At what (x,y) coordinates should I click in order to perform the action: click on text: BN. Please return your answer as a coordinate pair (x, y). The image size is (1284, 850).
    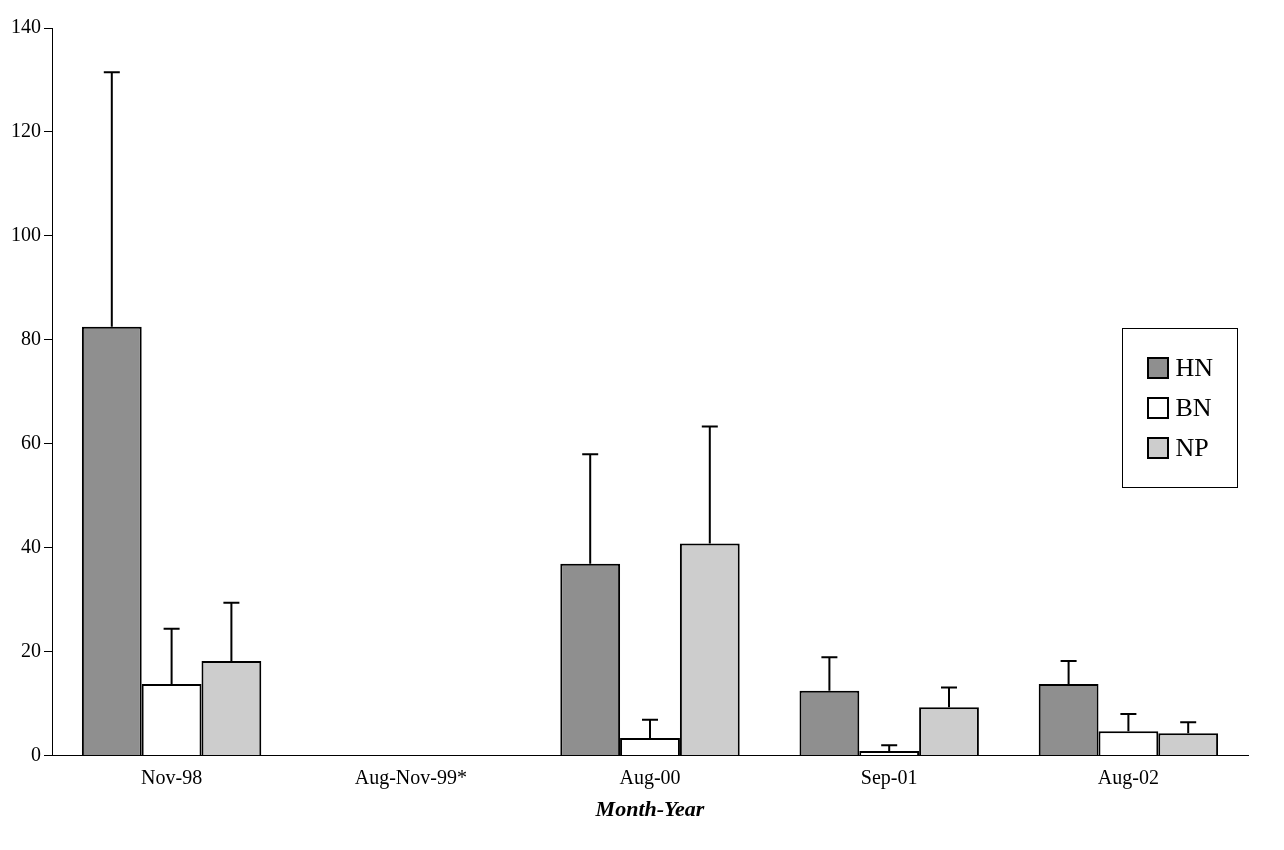
    Looking at the image, I should click on (1193, 408).